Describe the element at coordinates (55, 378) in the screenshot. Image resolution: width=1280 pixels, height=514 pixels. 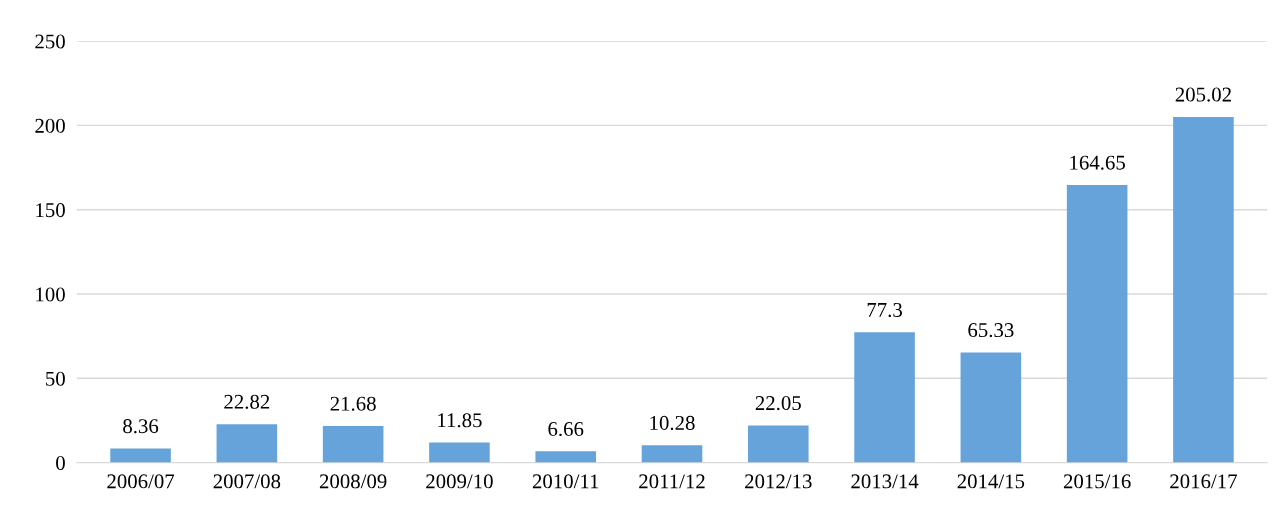
I see `y-tick-label: 50` at that location.